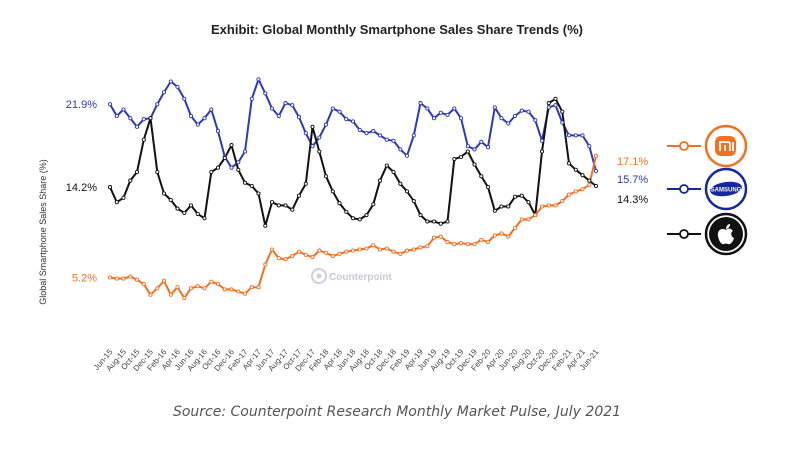 This screenshot has height=455, width=794. I want to click on legend: SAMSUNG, so click(707, 190).